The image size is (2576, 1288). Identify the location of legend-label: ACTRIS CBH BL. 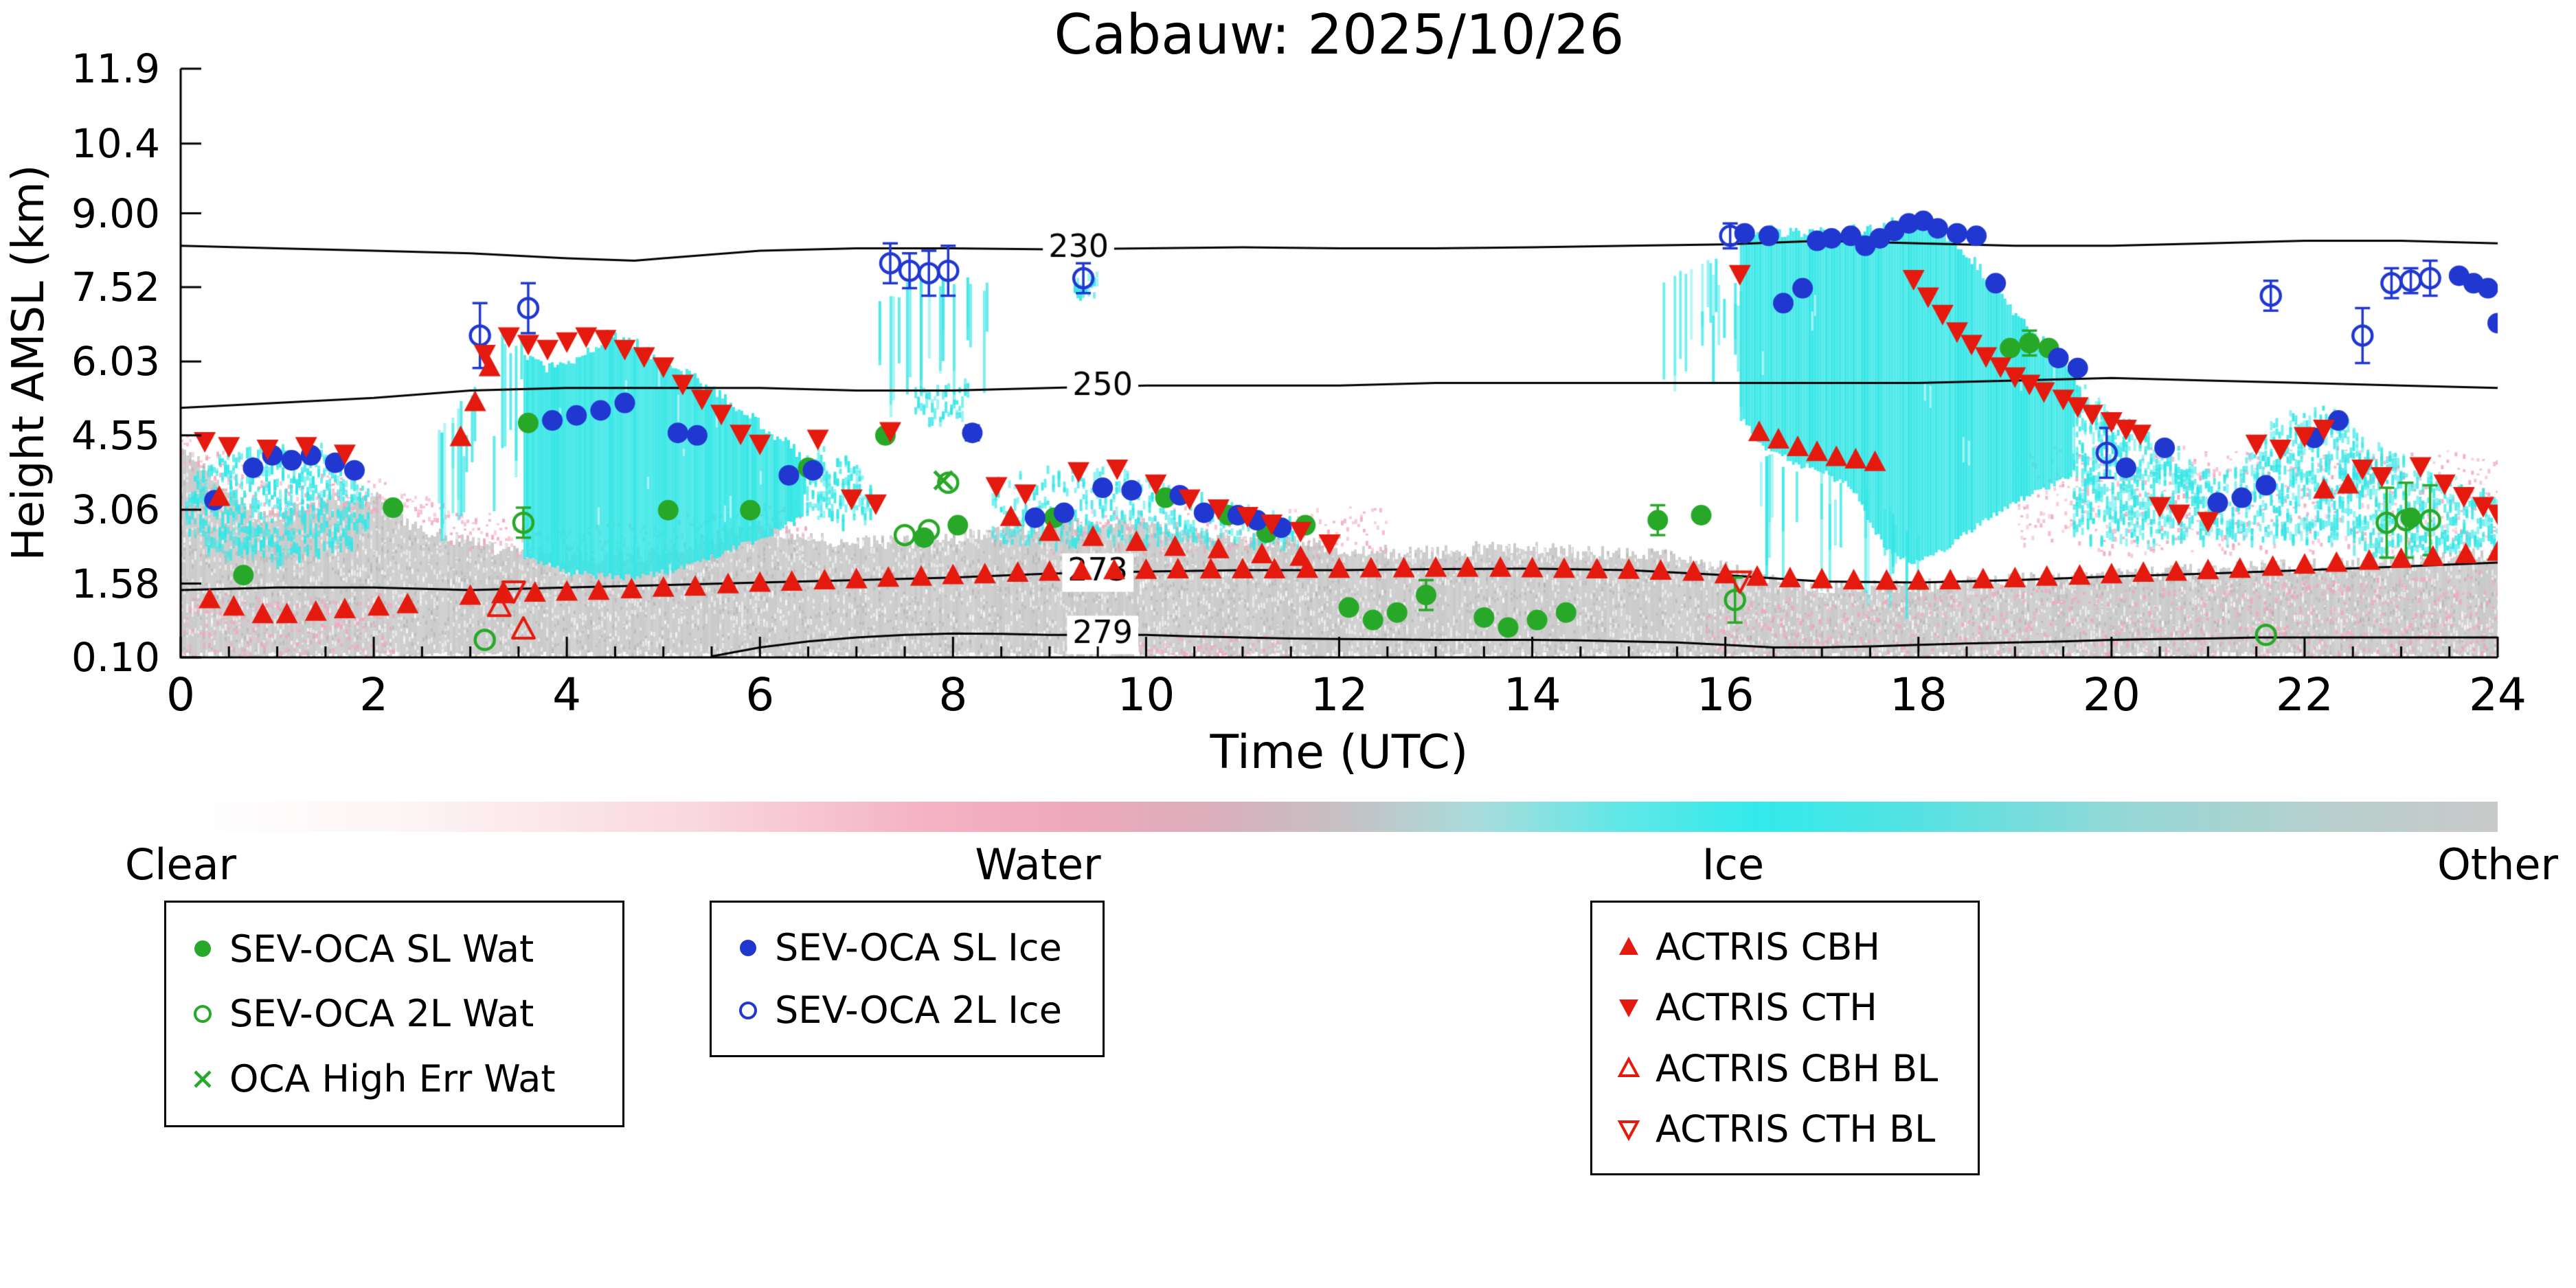
(1797, 1068).